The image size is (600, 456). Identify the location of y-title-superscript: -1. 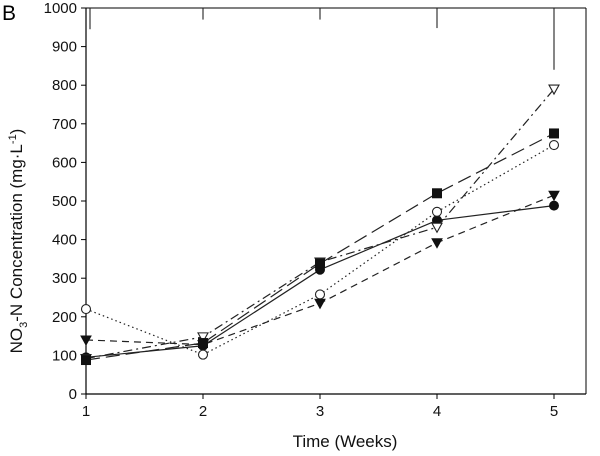
(13, 139).